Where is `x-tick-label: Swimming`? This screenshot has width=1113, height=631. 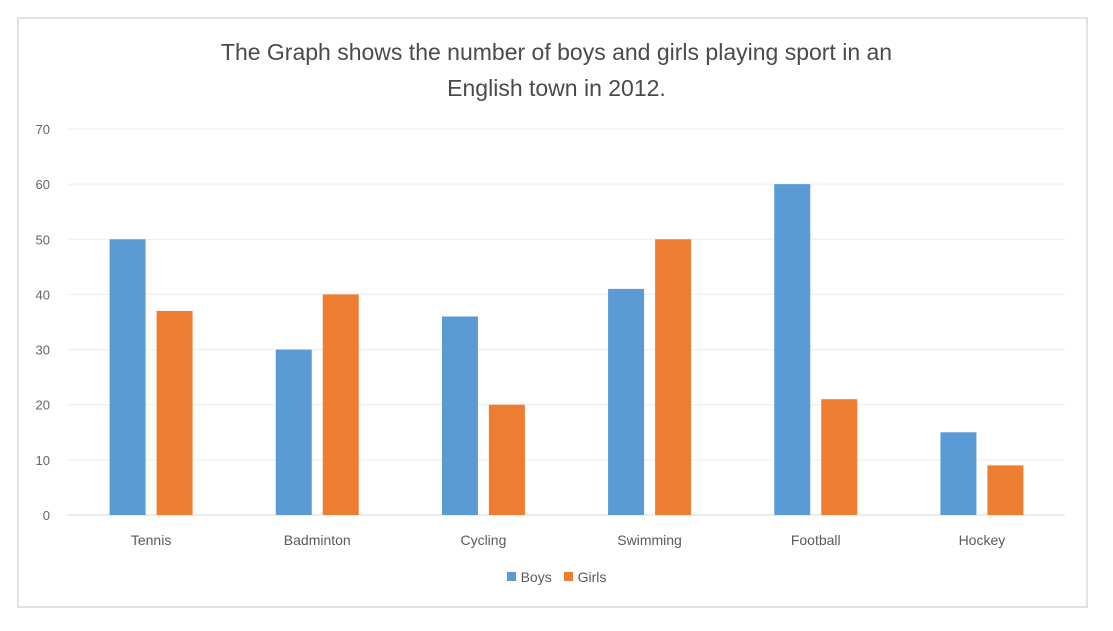 x-tick-label: Swimming is located at coordinates (649, 540).